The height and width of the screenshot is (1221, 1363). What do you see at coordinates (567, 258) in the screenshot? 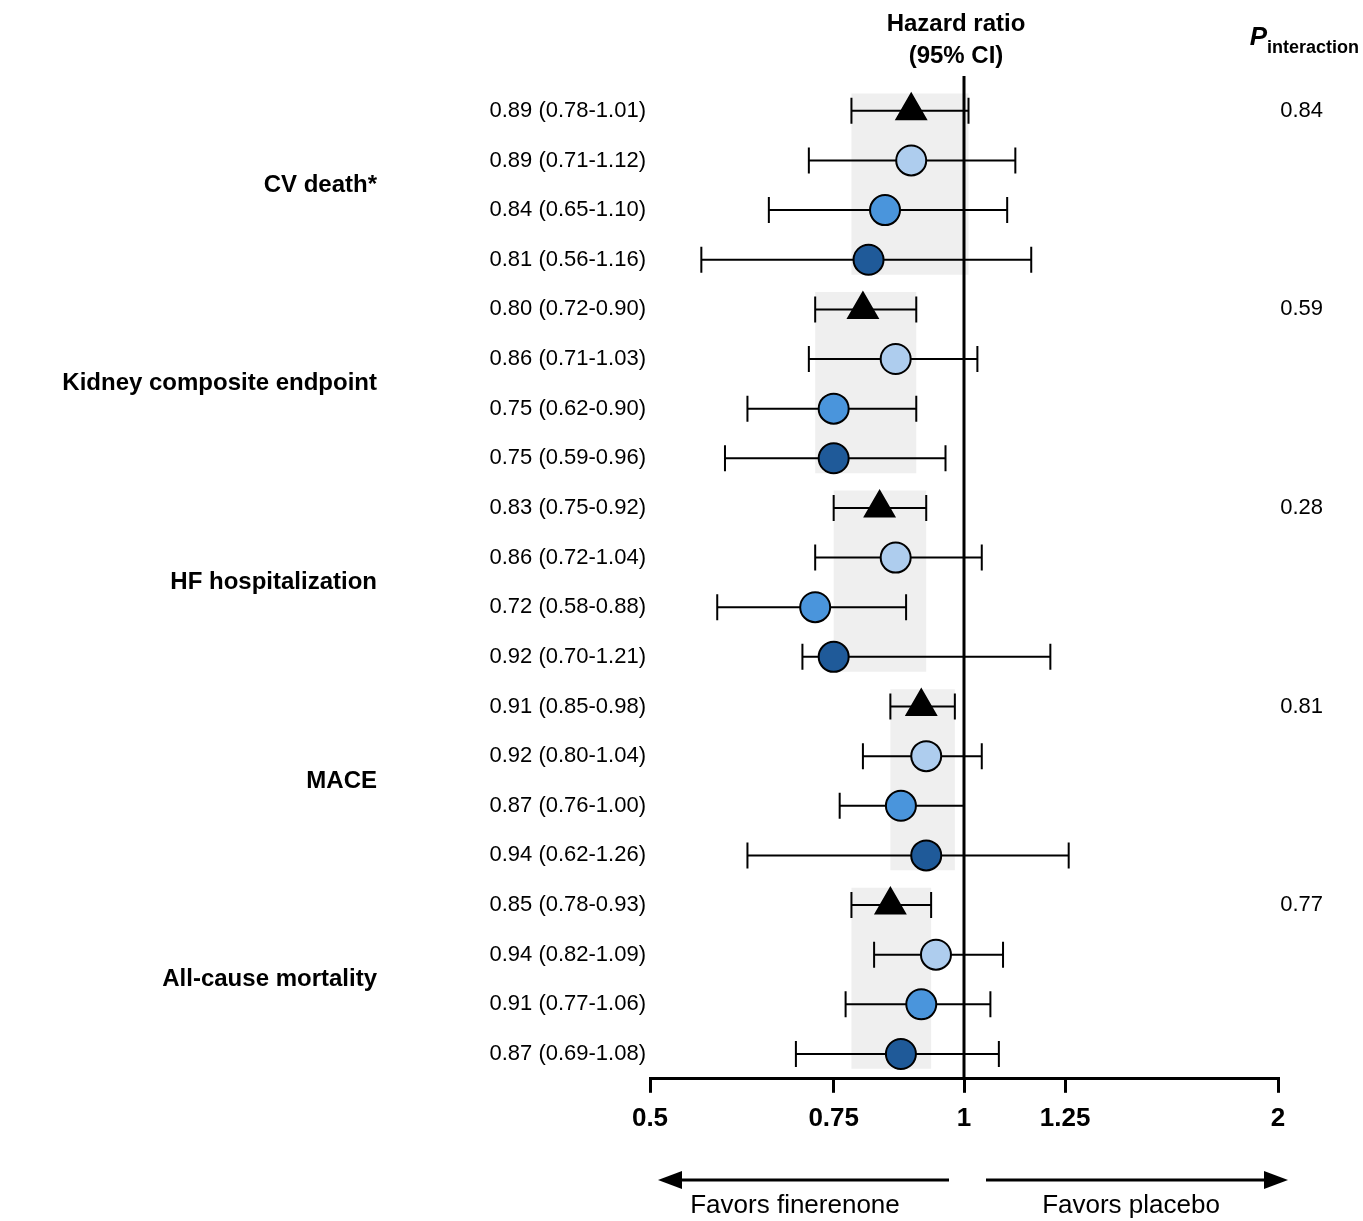
I see `y-tick-label: 0.81 (0.56-1.16)` at bounding box center [567, 258].